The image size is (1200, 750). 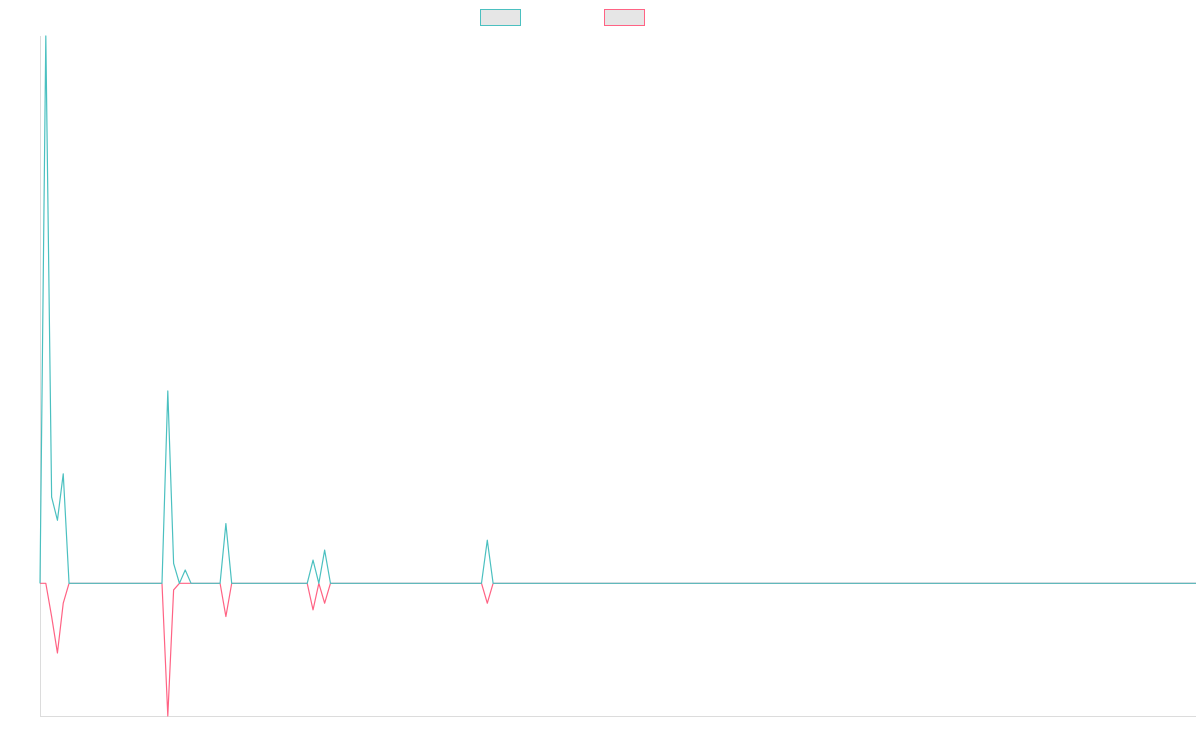 What do you see at coordinates (562, 17) in the screenshot?
I see `legend` at bounding box center [562, 17].